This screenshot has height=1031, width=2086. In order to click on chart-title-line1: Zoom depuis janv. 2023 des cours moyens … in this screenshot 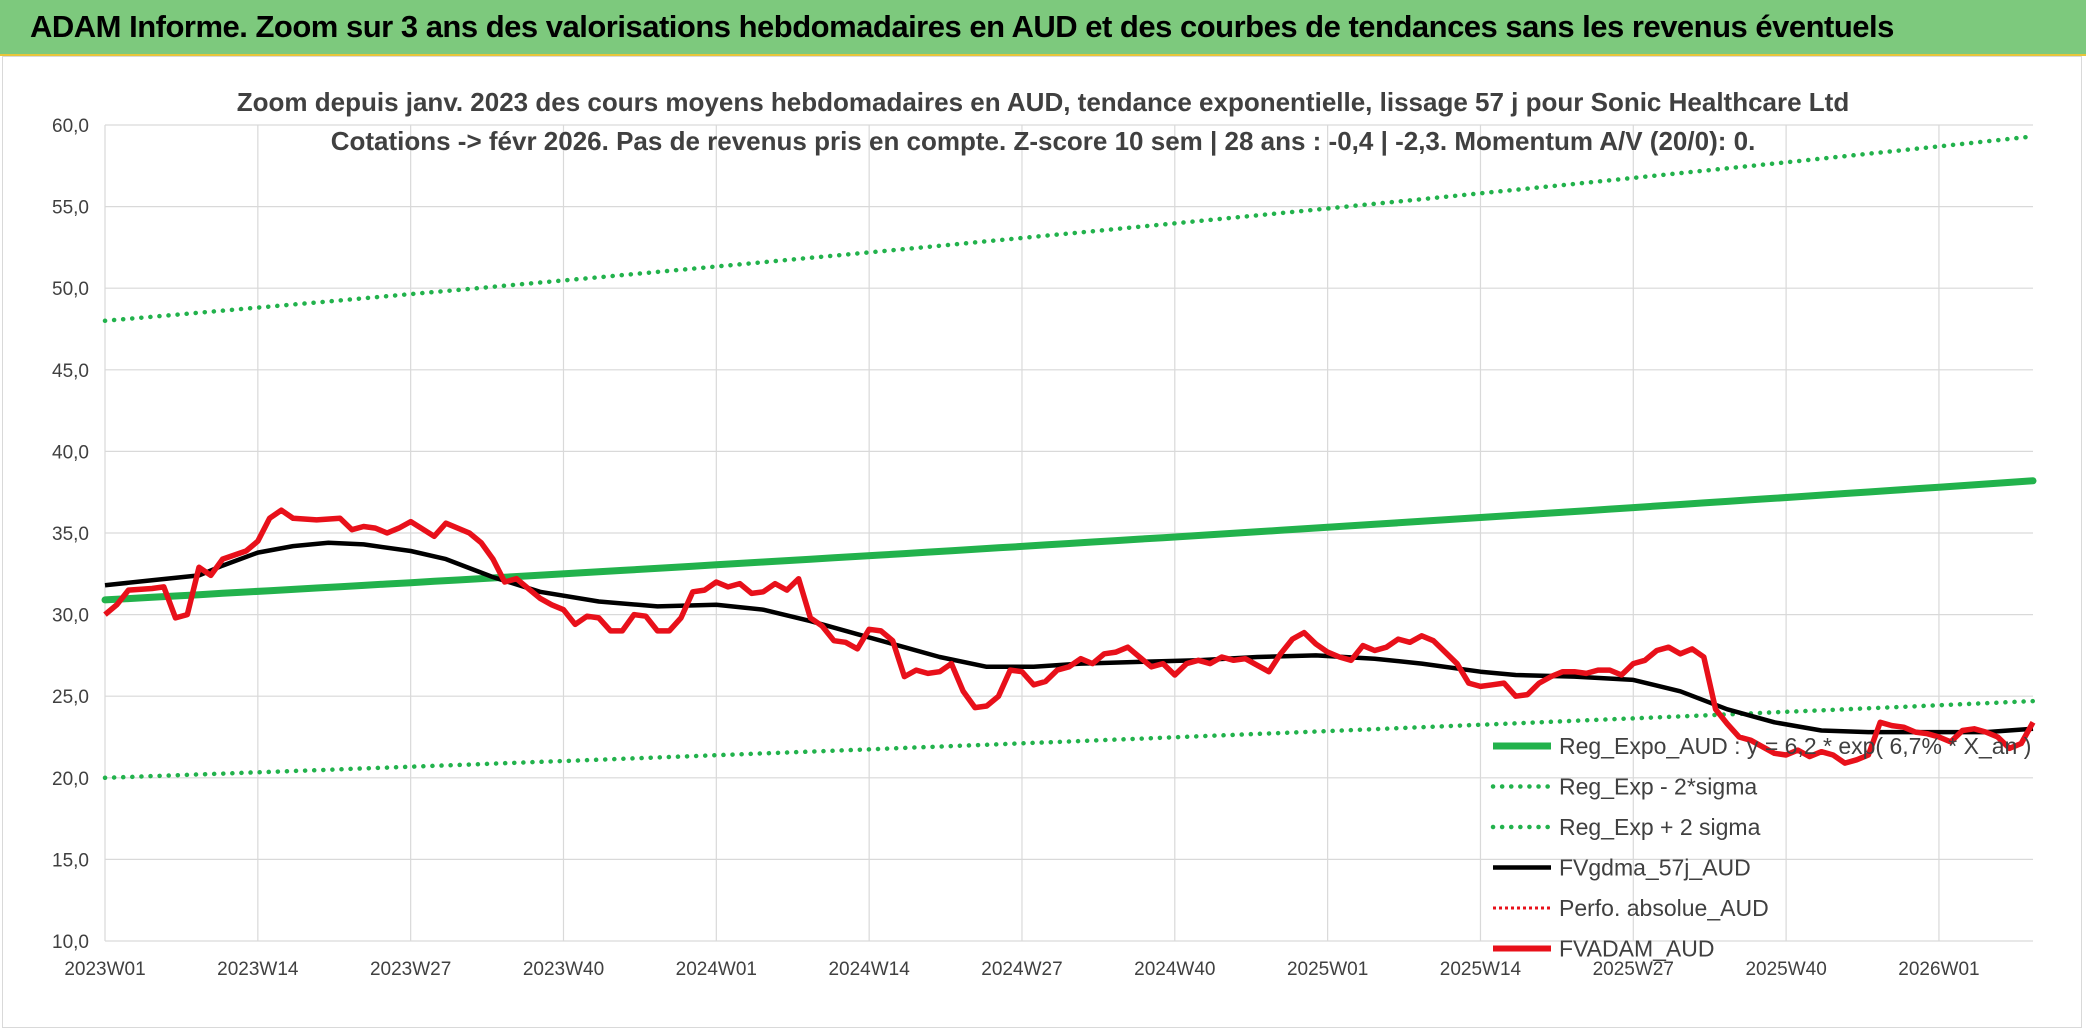, I will do `click(1043, 102)`.